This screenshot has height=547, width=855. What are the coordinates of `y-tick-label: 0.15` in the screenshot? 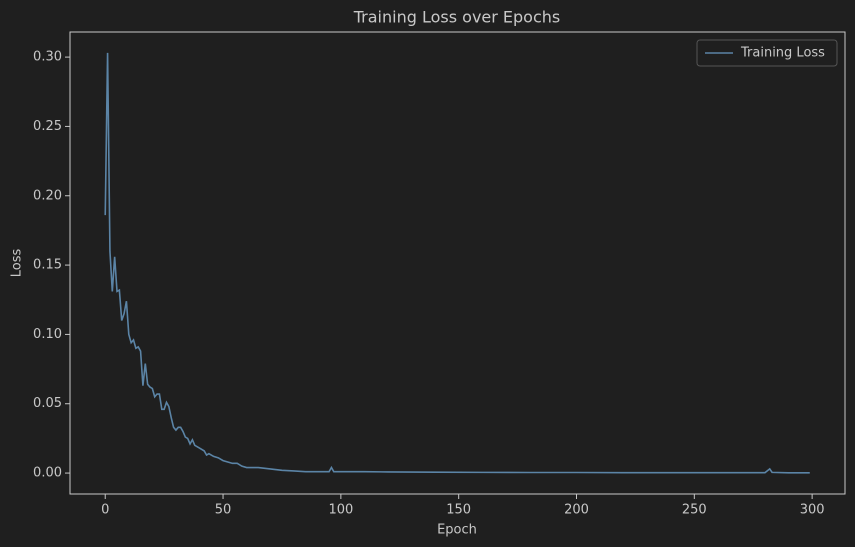 It's located at (47, 265).